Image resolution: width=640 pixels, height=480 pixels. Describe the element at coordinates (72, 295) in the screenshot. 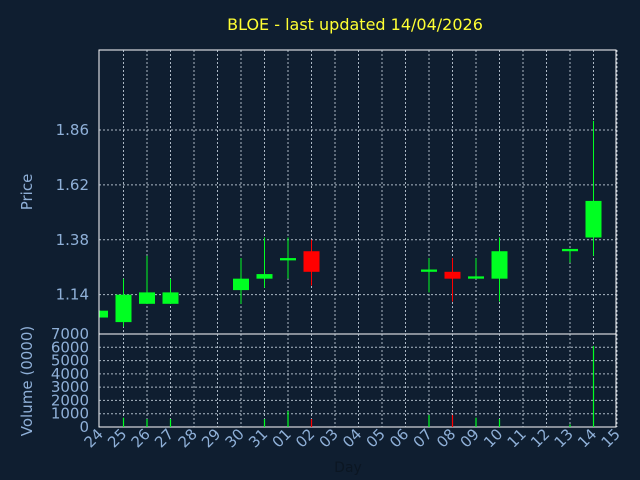

I see `price-tick-label: 1.14` at that location.